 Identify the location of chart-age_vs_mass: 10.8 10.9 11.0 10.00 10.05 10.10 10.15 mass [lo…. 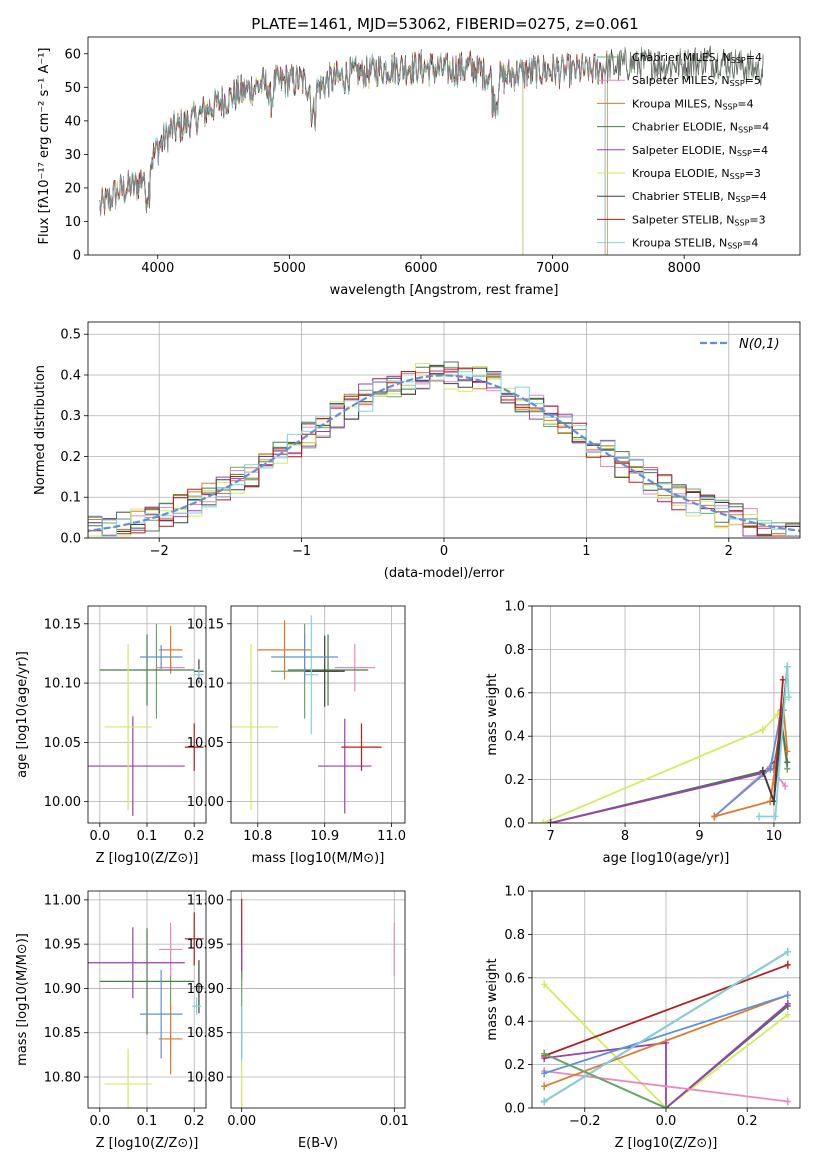
(296, 735).